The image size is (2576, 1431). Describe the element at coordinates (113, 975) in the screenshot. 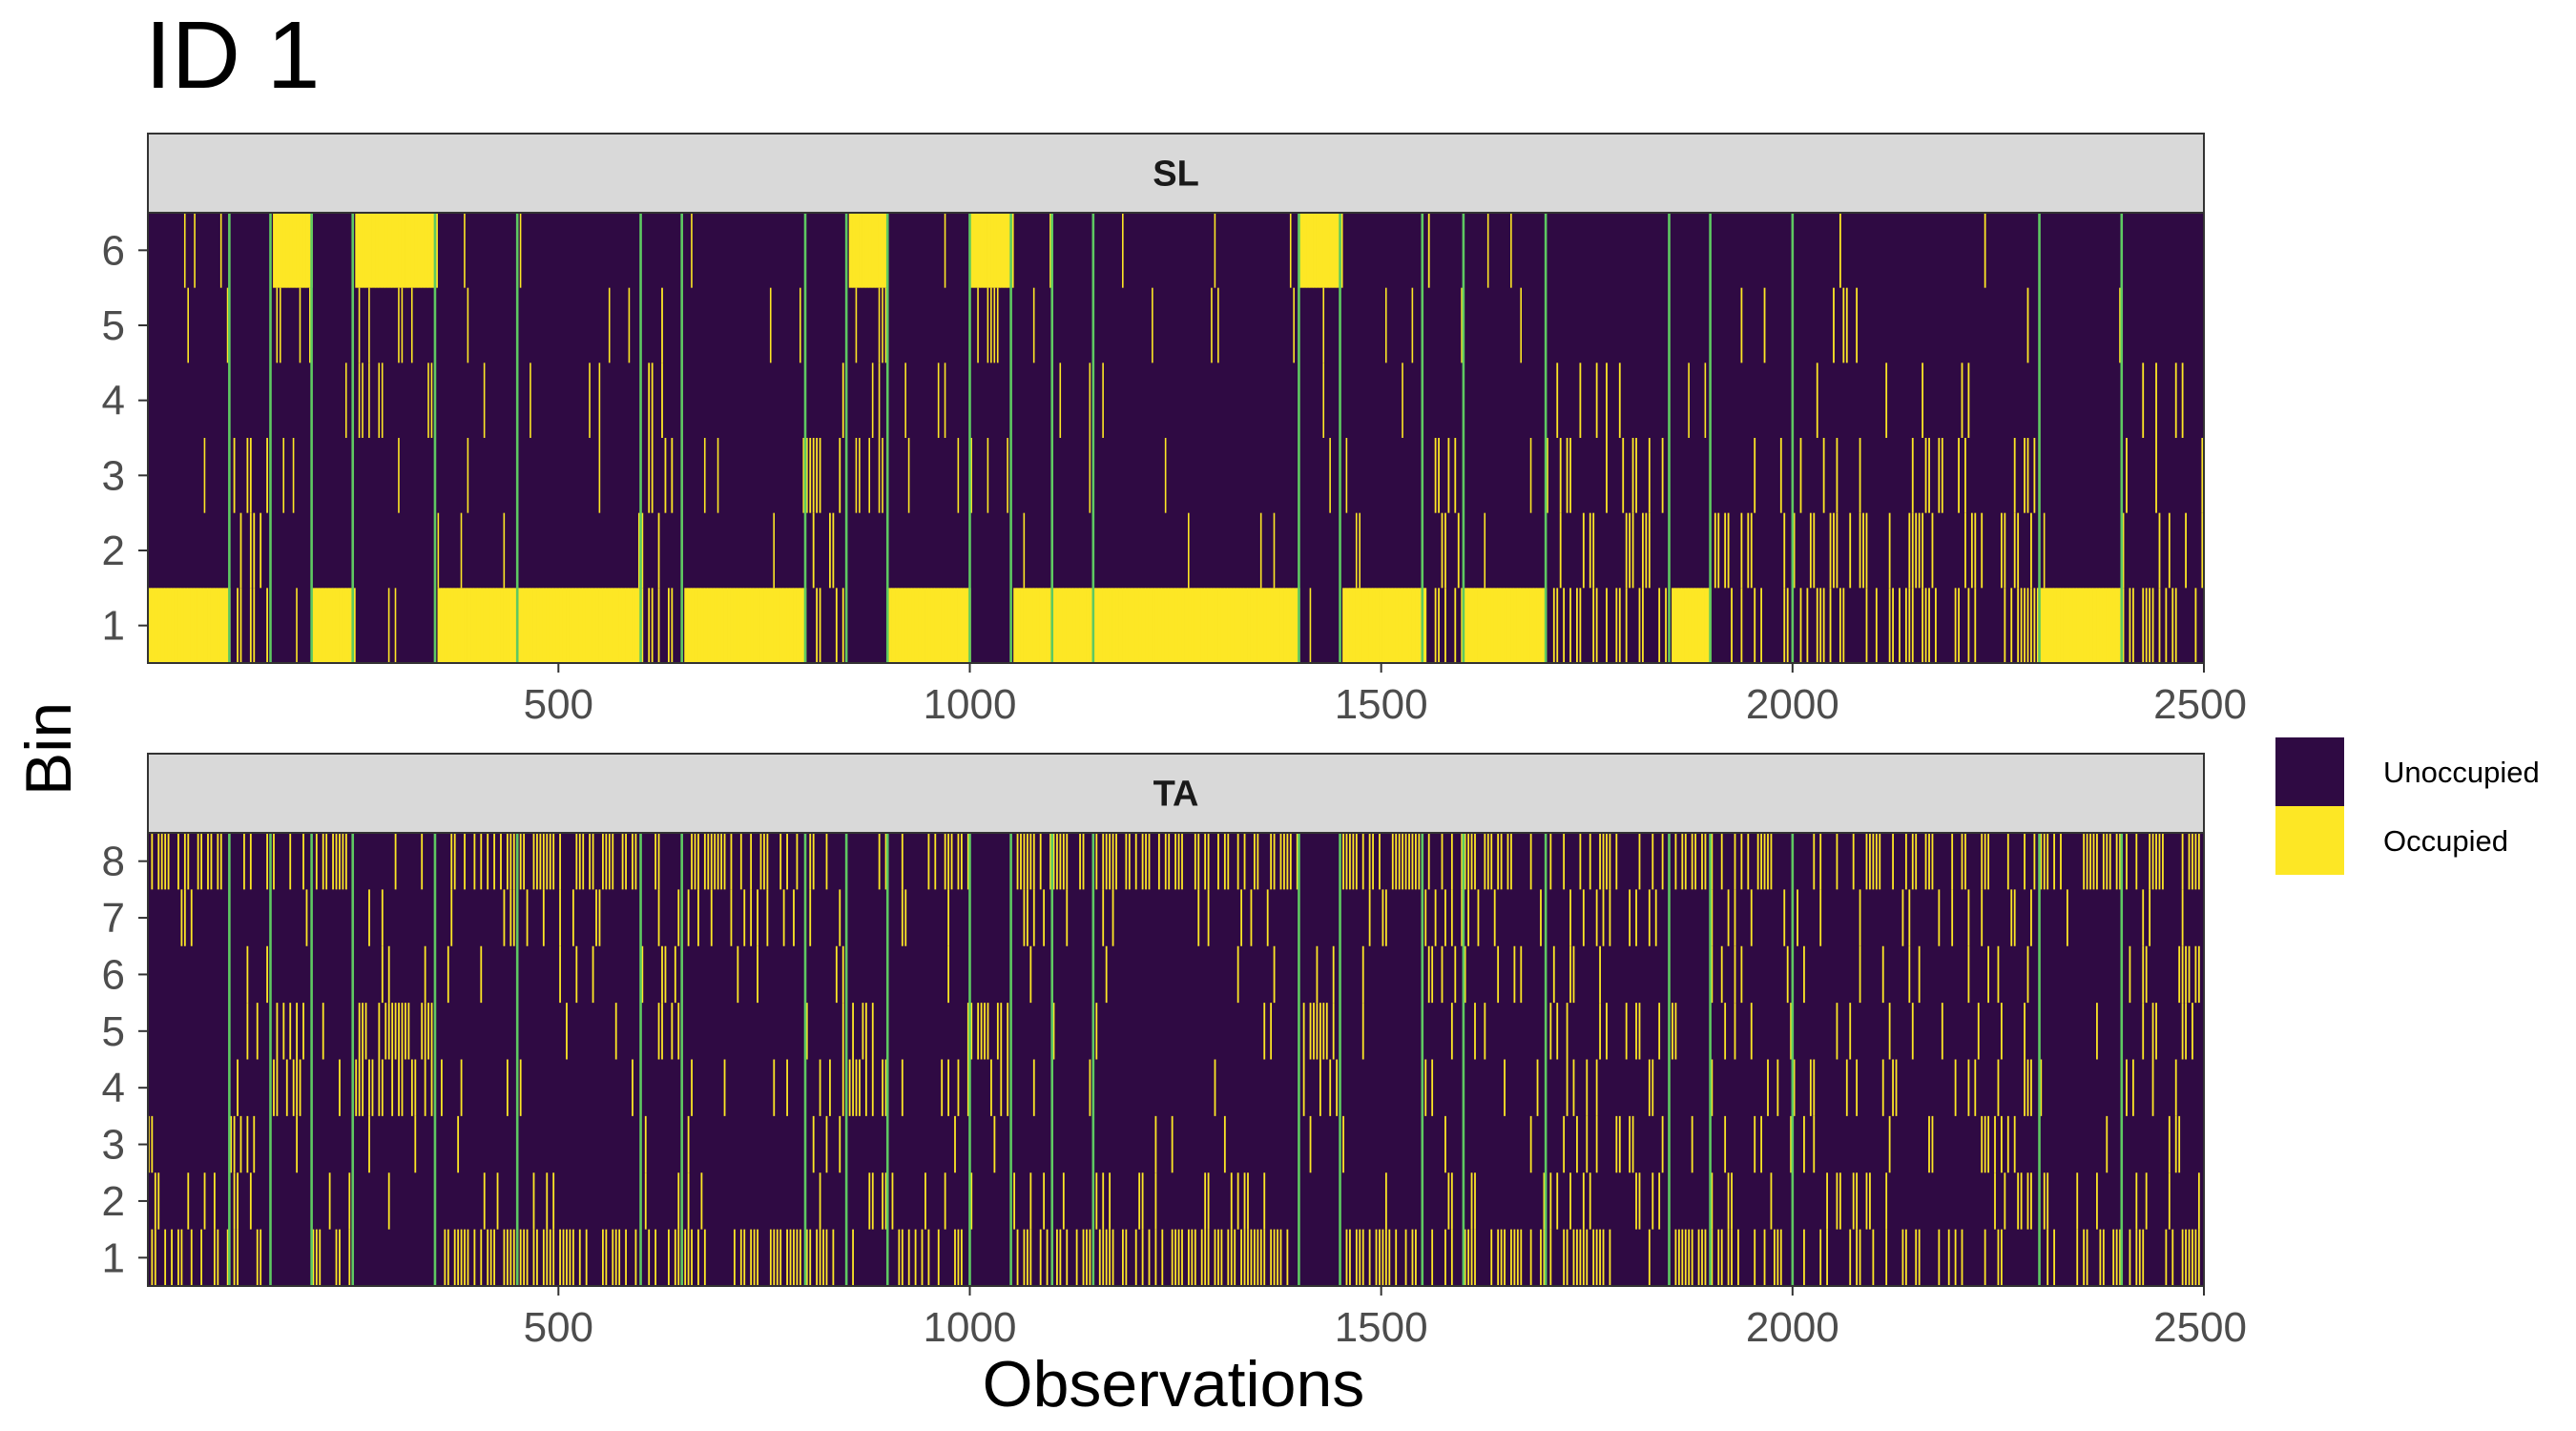

I see `y-tick-label: 6` at that location.